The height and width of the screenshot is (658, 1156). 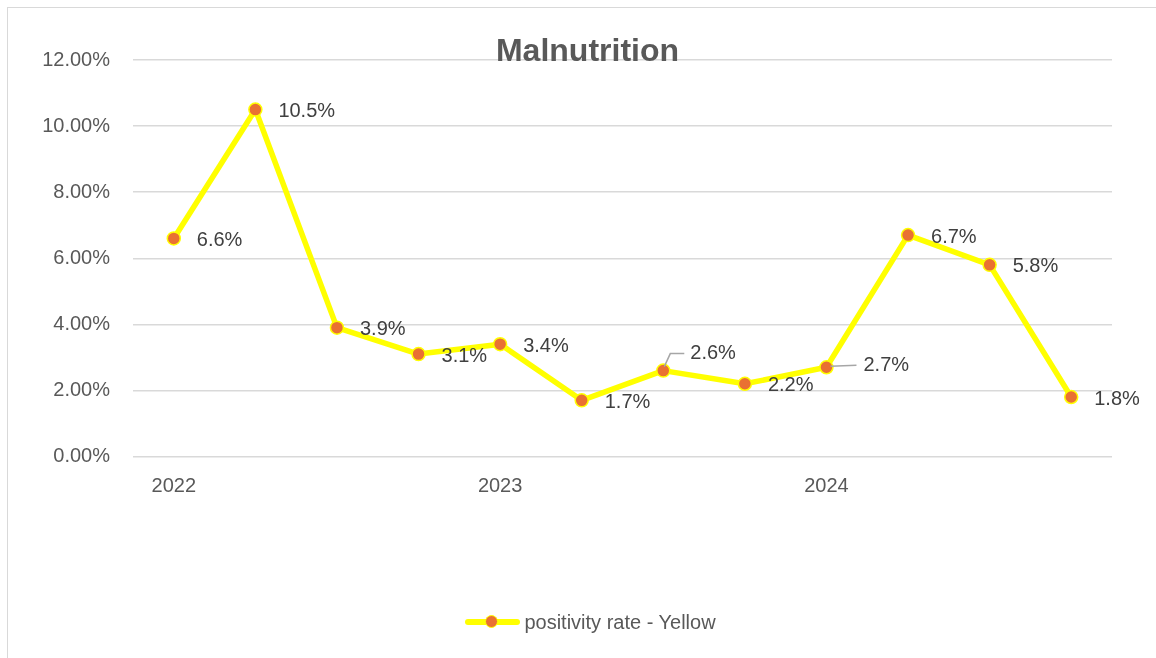 What do you see at coordinates (546, 344) in the screenshot?
I see `data-label: 3.4%` at bounding box center [546, 344].